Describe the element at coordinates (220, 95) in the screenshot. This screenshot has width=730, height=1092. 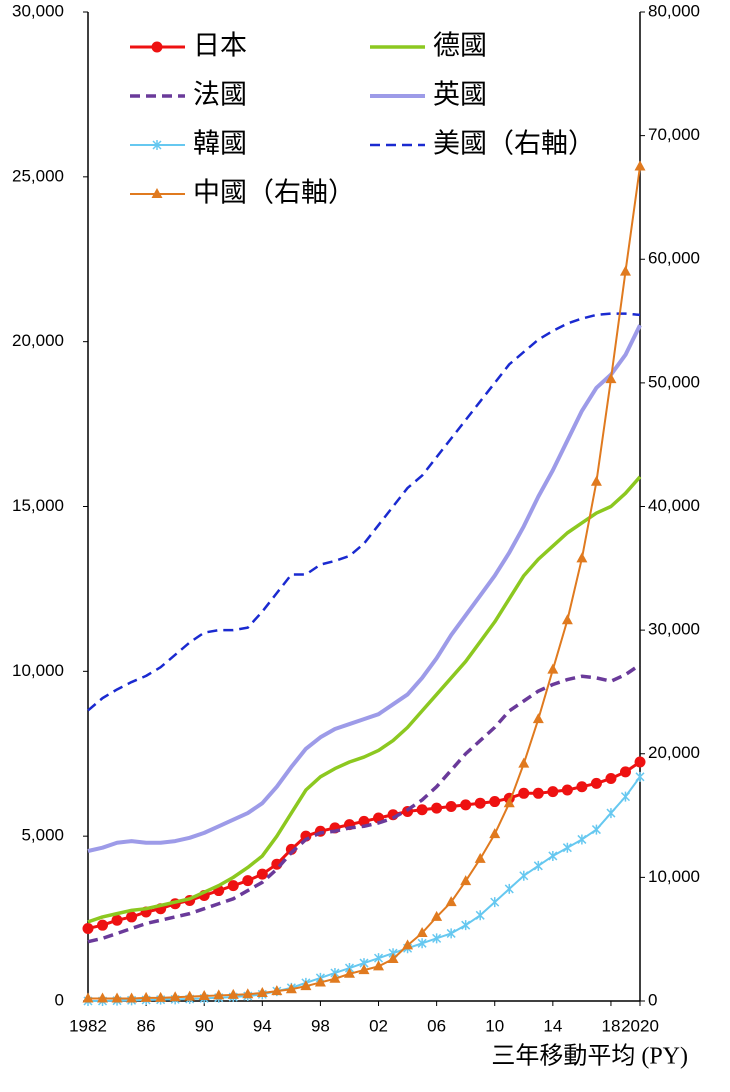
I see `legend-label: 法國` at that location.